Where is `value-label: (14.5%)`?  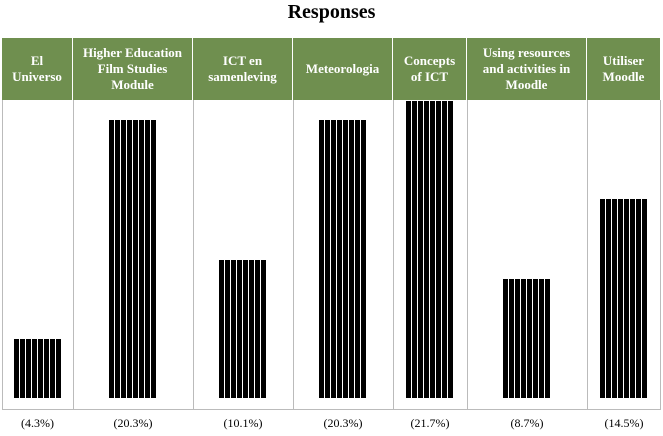
value-label: (14.5%) is located at coordinates (624, 423).